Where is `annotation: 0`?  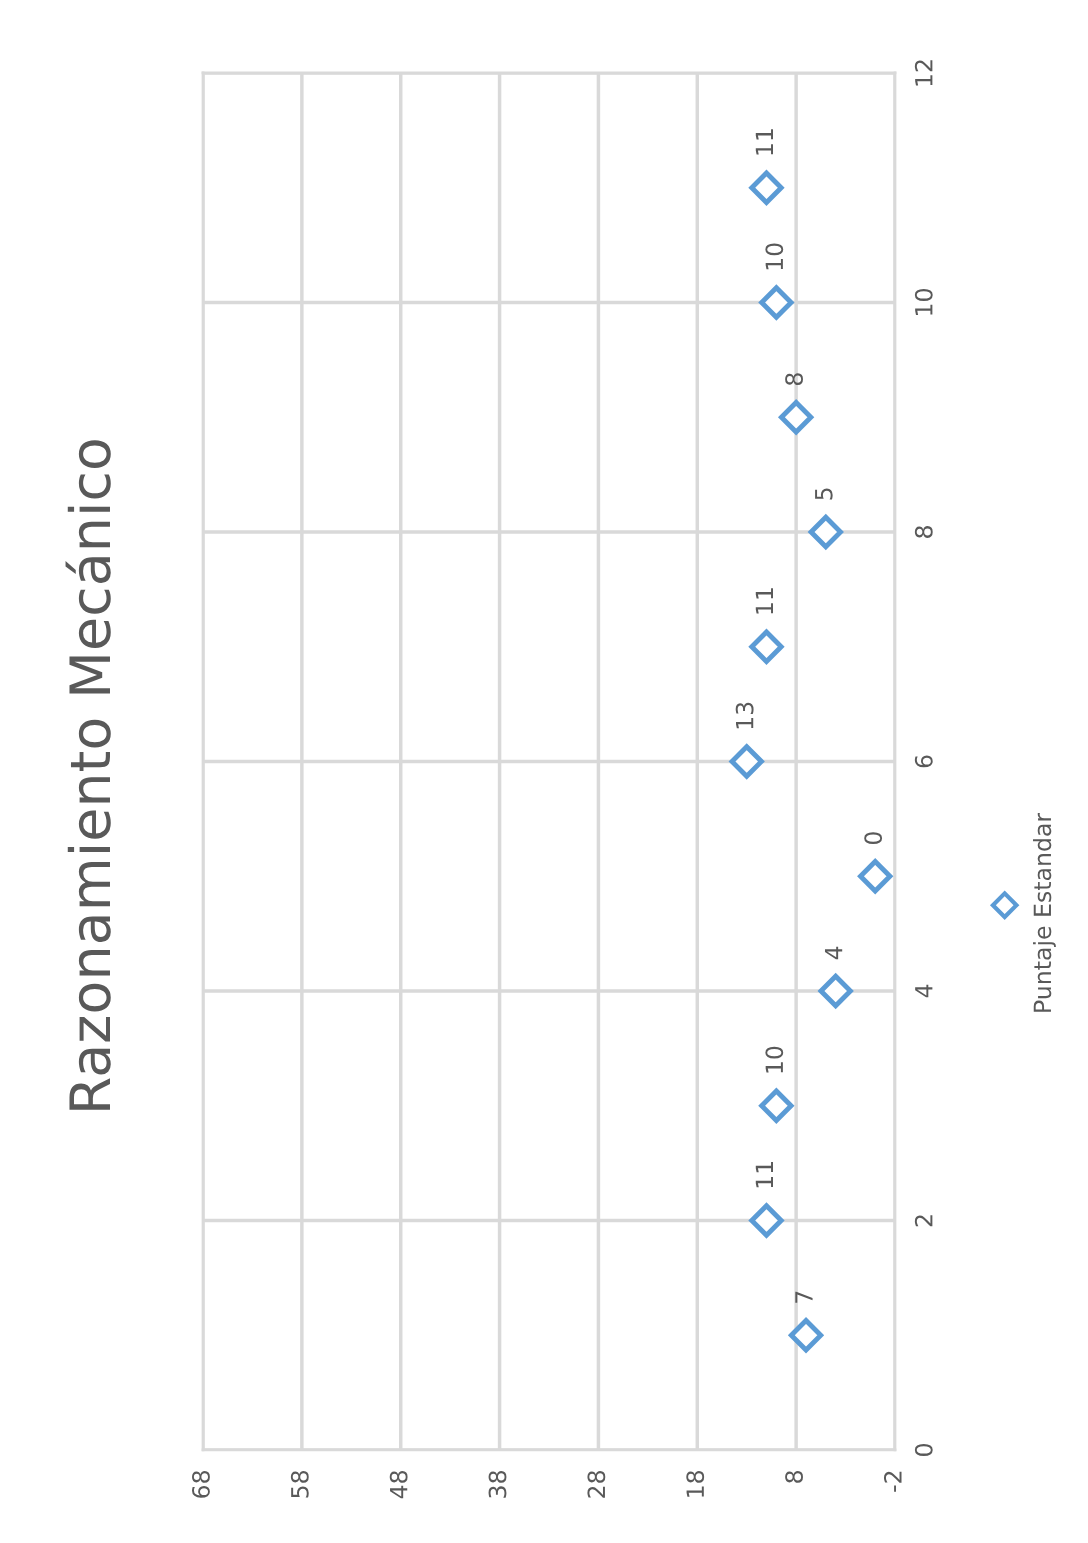 annotation: 0 is located at coordinates (873, 838).